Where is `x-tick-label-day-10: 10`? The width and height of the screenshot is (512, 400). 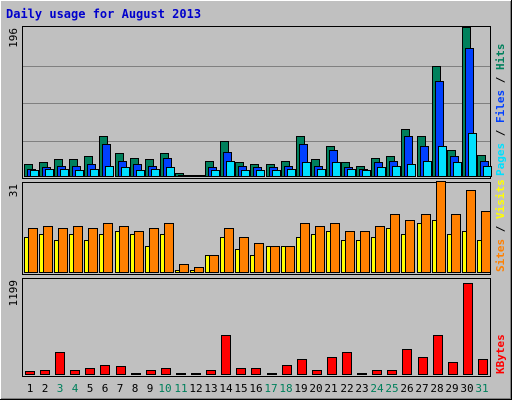 x-tick-label-day-10: 10 is located at coordinates (164, 388).